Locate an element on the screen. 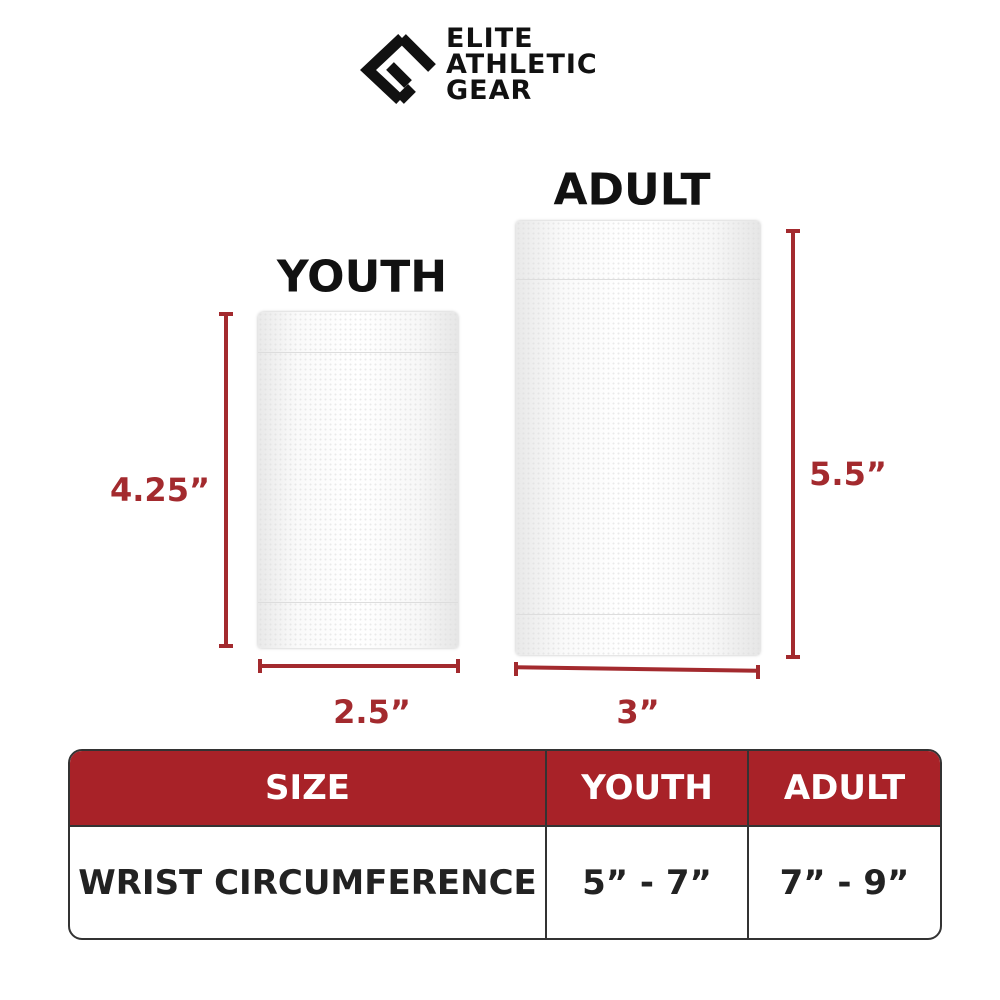 This screenshot has height=1000, width=1000. youth-width-label: 2.5” is located at coordinates (372, 712).